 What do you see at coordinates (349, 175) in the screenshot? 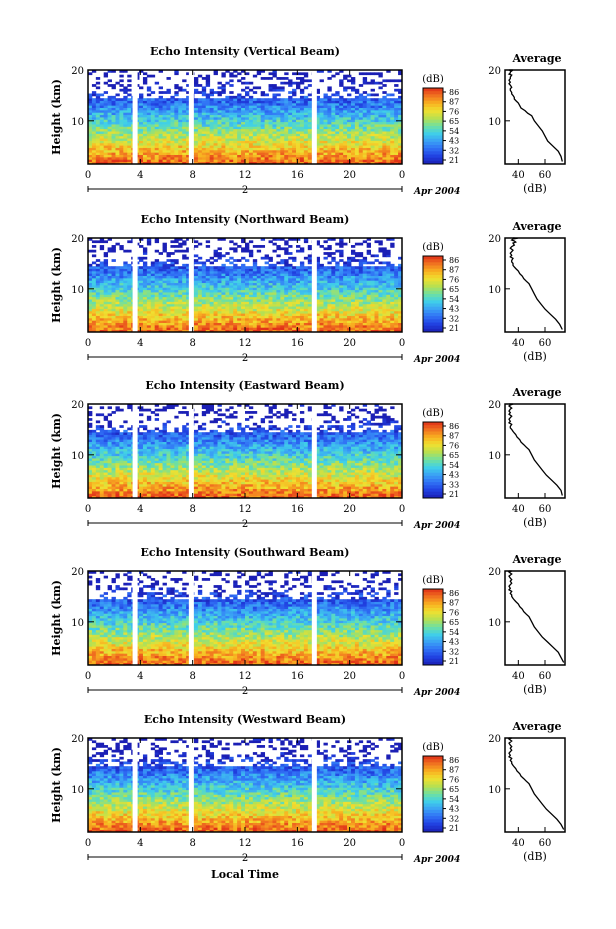
I see `x-tick-label: 20` at bounding box center [349, 175].